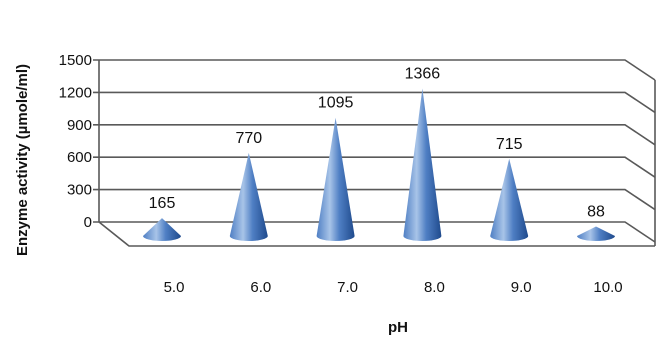 The image size is (659, 346). What do you see at coordinates (509, 144) in the screenshot?
I see `data-label: 715` at bounding box center [509, 144].